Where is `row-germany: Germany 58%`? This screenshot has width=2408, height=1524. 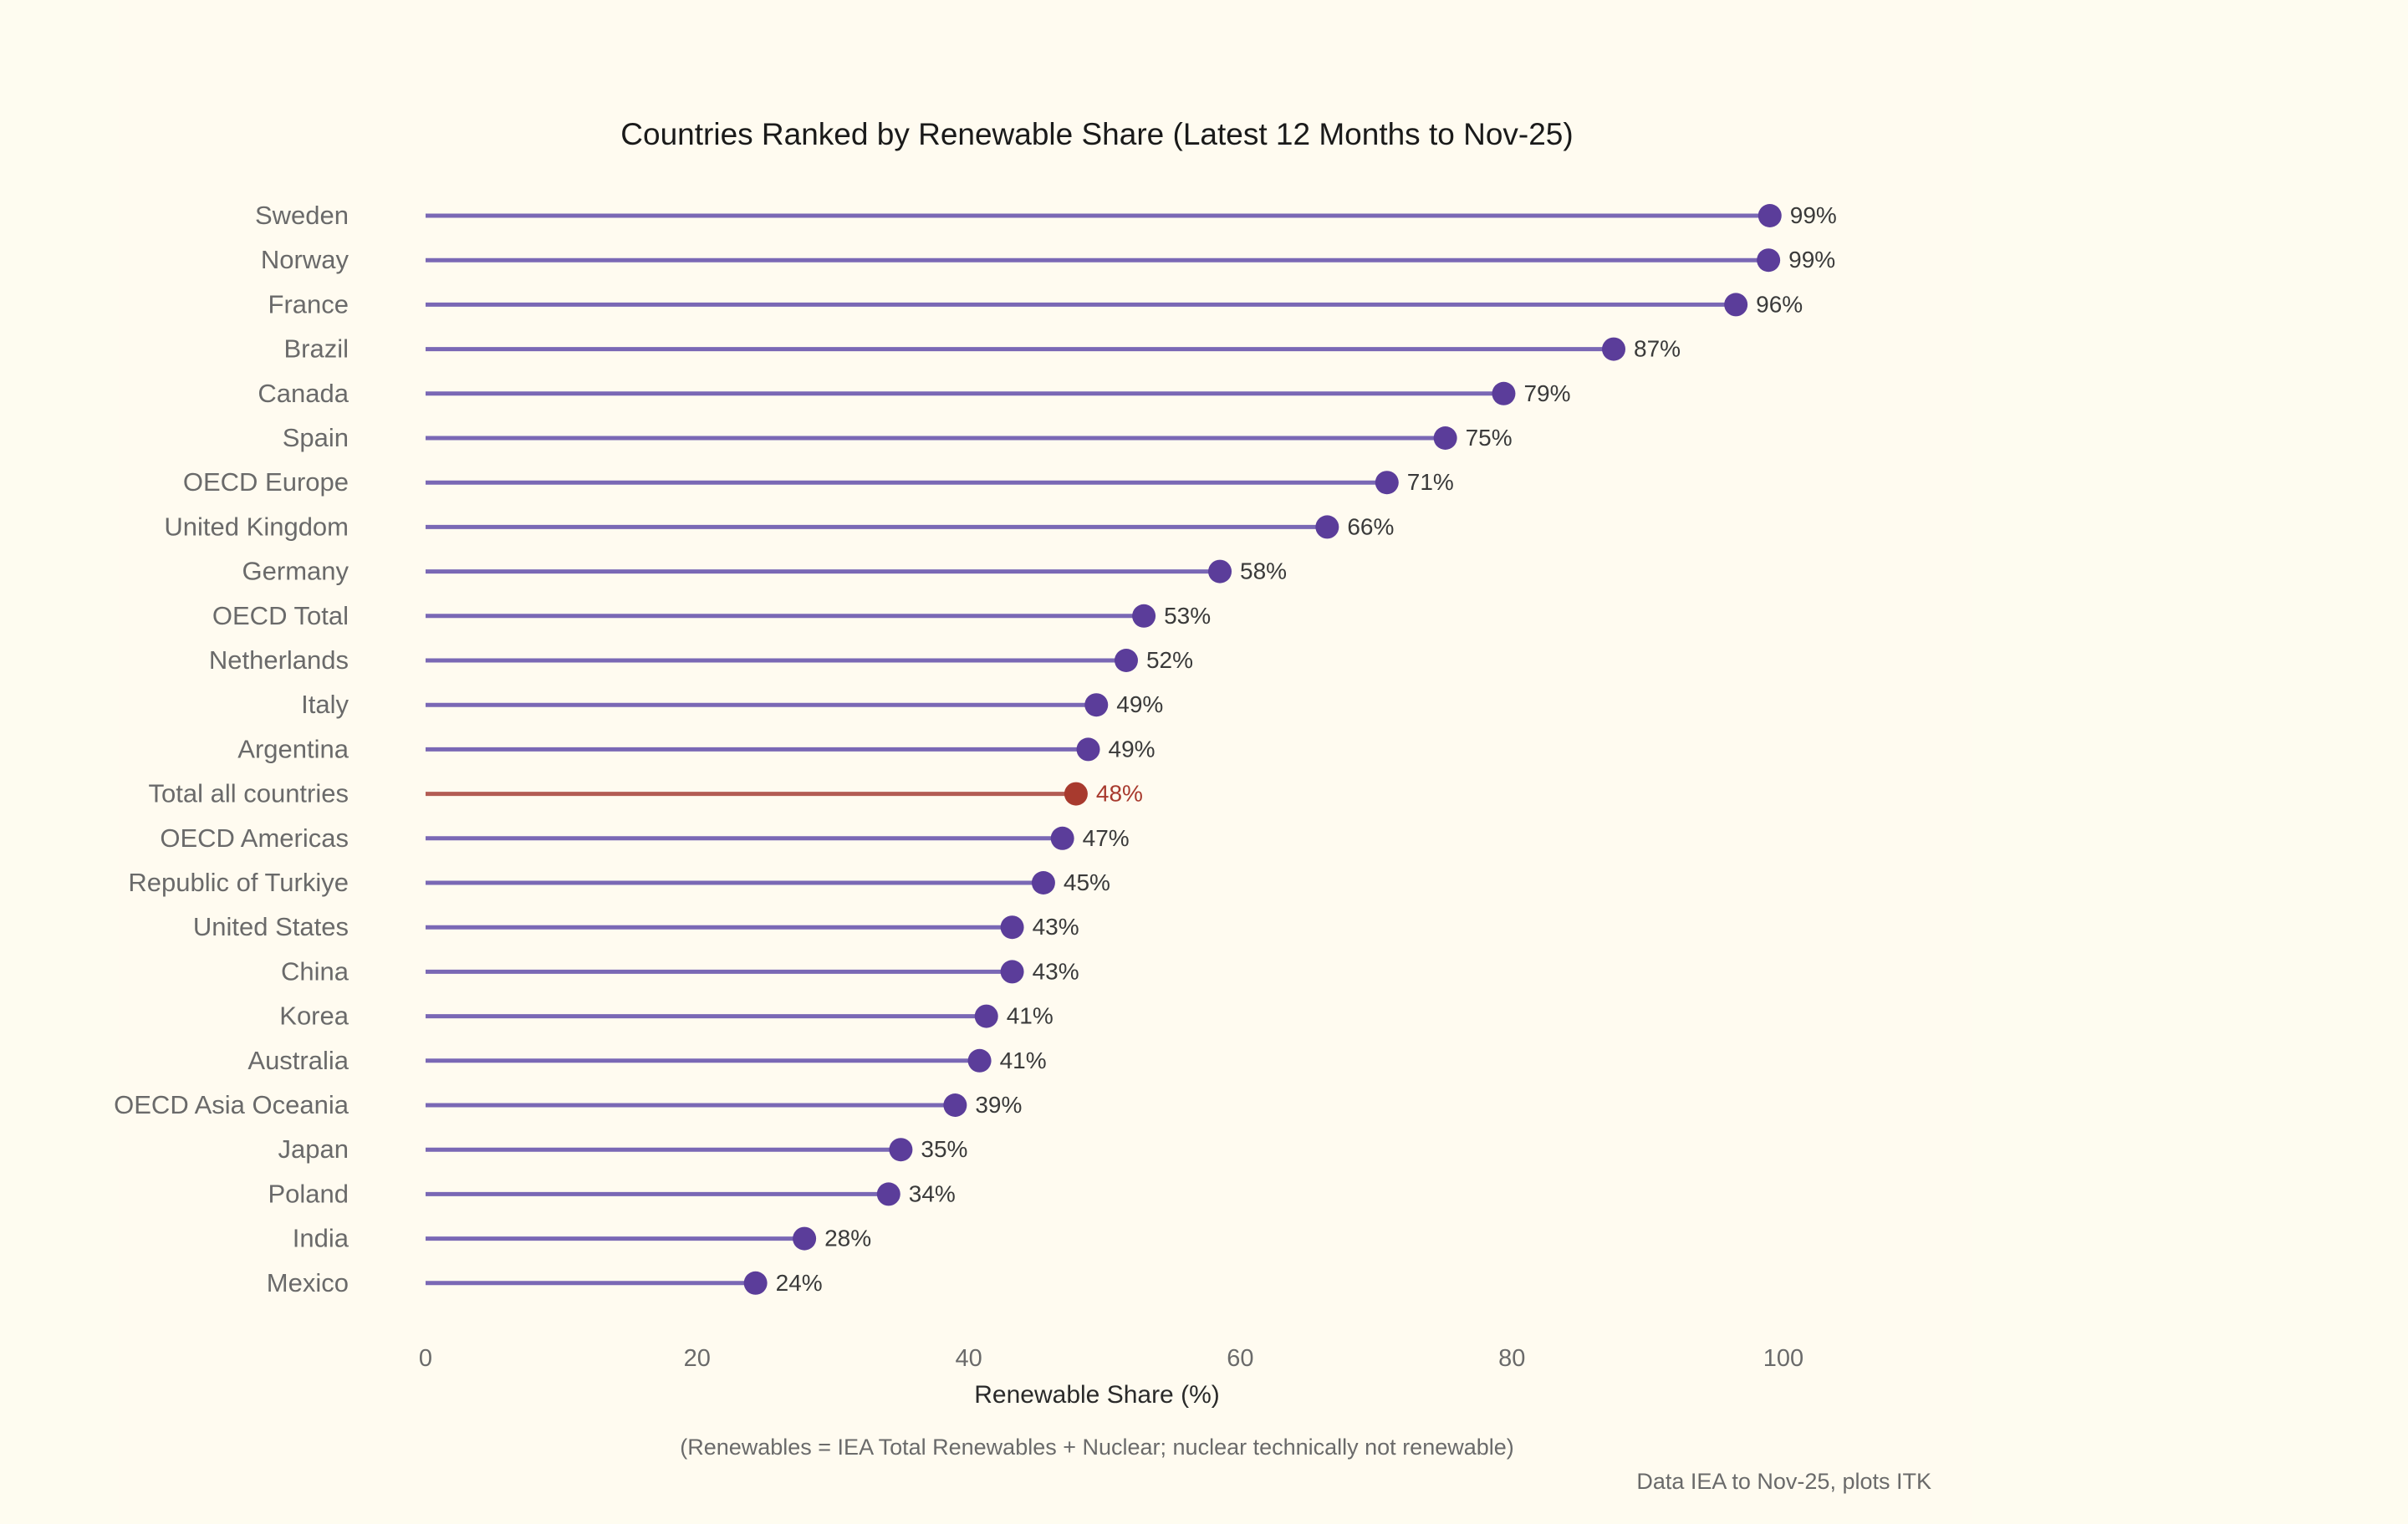
row-germany: Germany 58% is located at coordinates (765, 571).